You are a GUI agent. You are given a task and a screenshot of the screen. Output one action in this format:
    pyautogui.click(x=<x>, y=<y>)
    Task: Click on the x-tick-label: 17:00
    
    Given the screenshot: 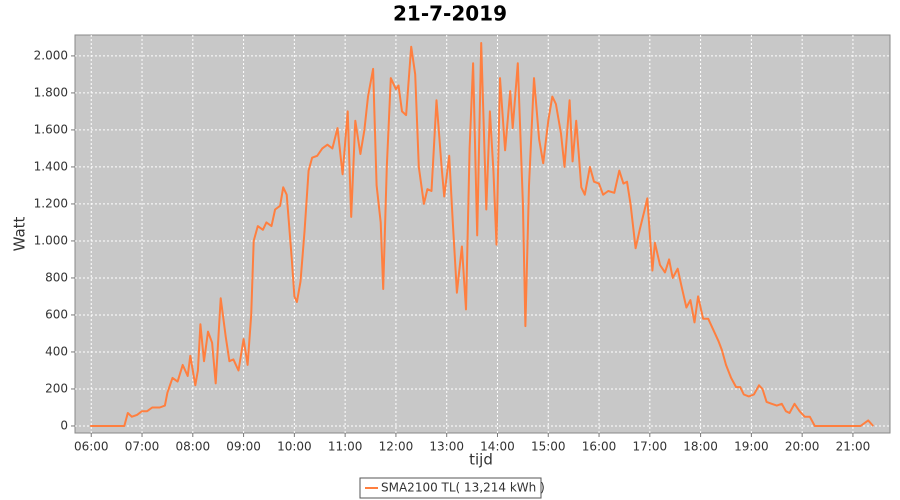 What is the action you would take?
    pyautogui.click(x=650, y=447)
    